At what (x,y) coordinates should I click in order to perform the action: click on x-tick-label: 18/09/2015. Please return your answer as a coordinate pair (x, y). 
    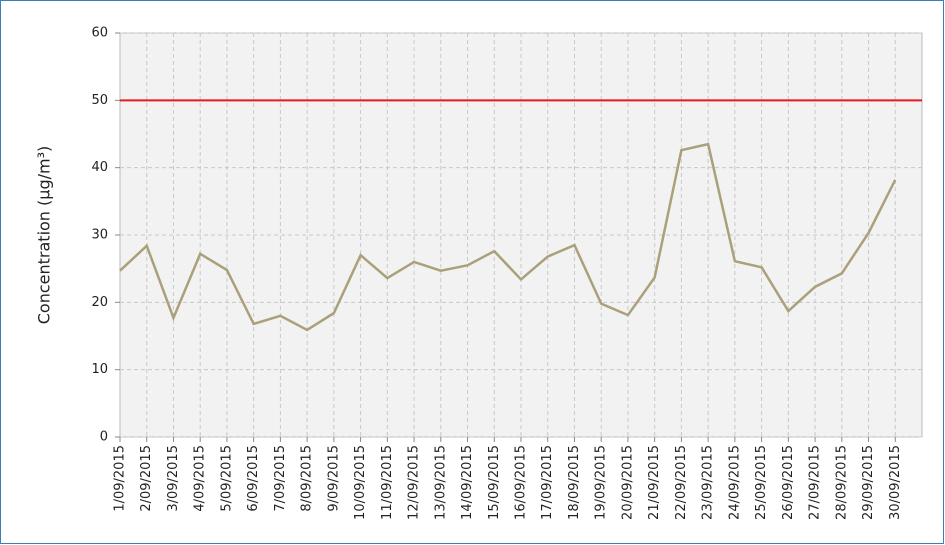
    Looking at the image, I should click on (574, 482).